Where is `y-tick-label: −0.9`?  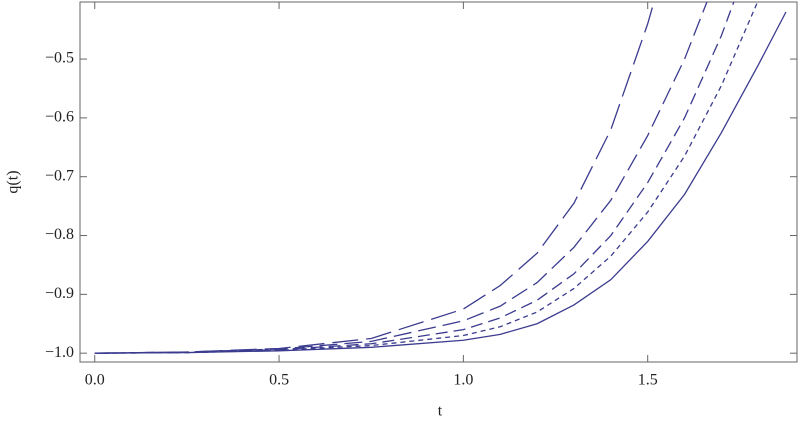 y-tick-label: −0.9 is located at coordinates (59, 293).